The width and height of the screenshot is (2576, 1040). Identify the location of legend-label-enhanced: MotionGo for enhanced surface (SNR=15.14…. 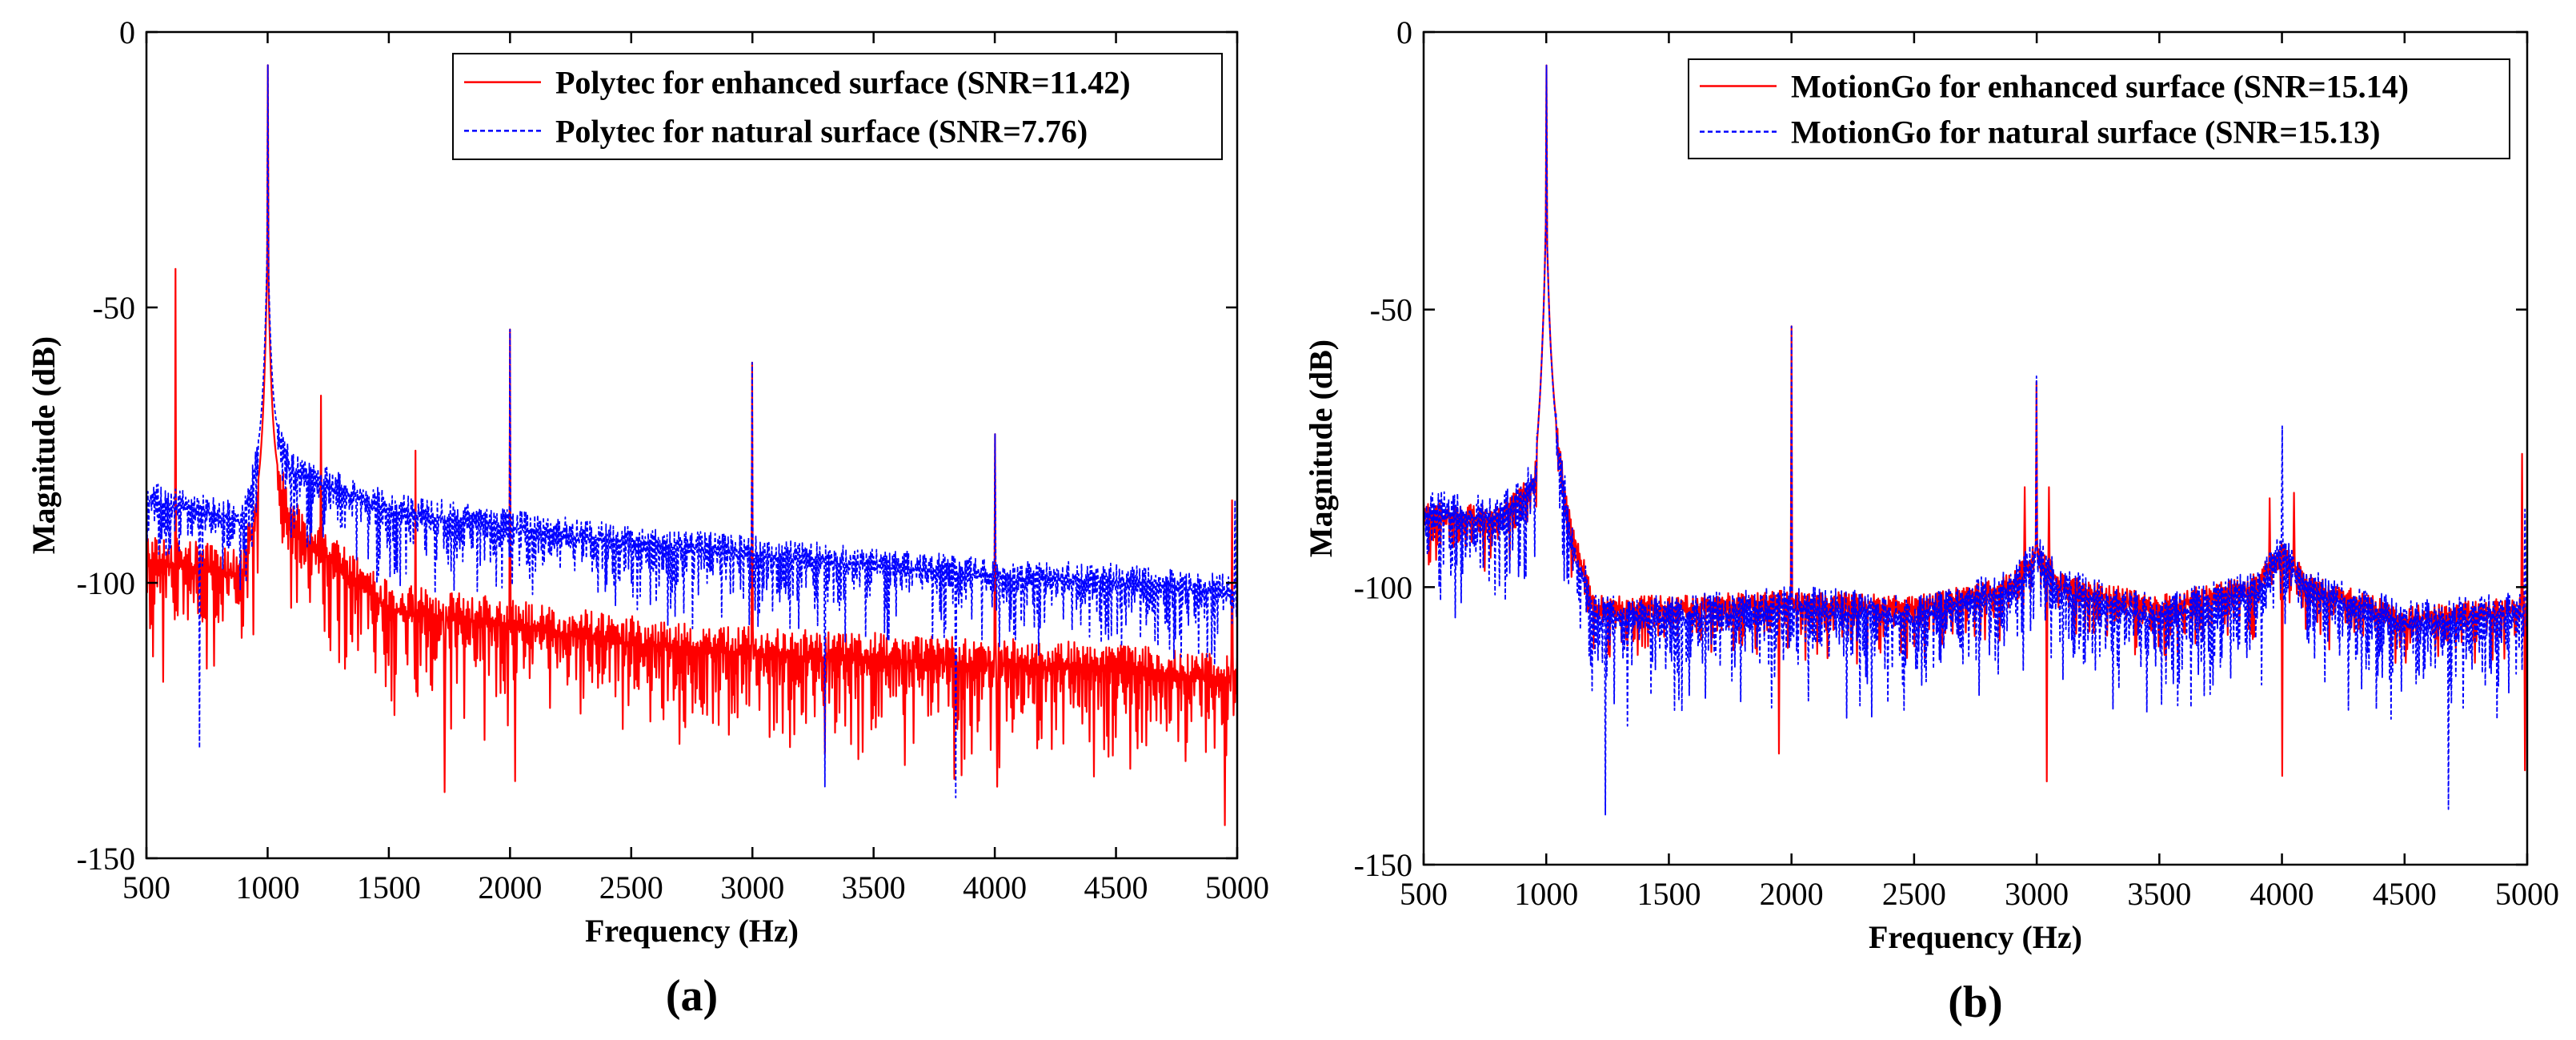
(2100, 86).